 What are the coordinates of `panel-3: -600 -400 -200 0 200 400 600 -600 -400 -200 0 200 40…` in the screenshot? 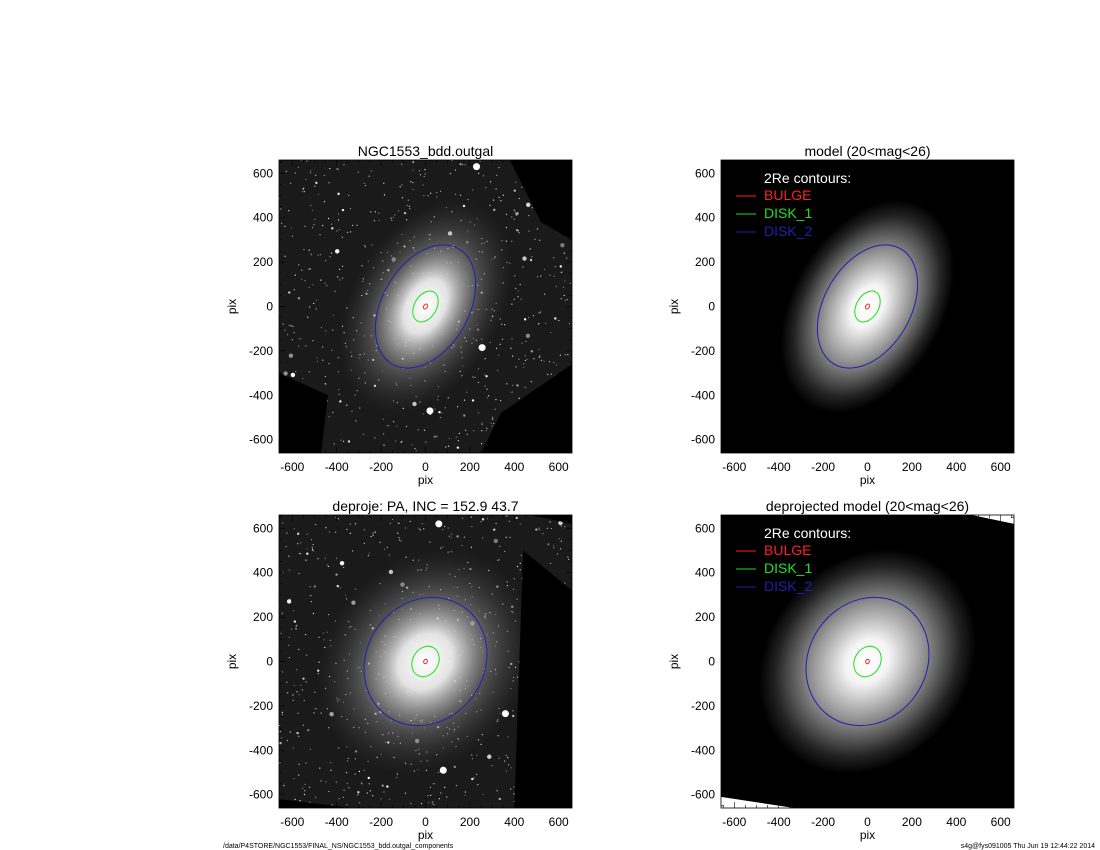 It's located at (399, 670).